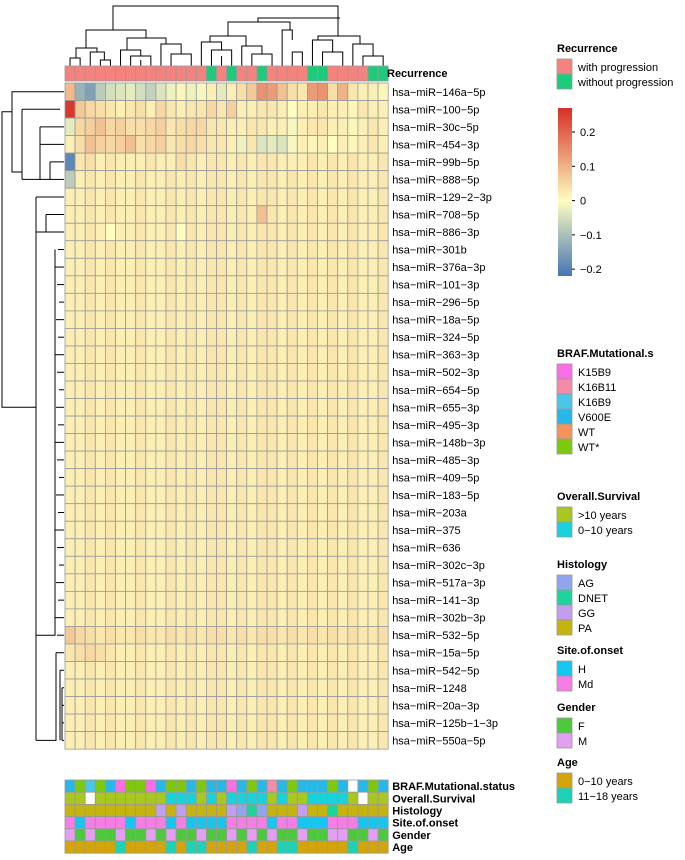  Describe the element at coordinates (564, 446) in the screenshot. I see `legend-swatch-wt` at that location.